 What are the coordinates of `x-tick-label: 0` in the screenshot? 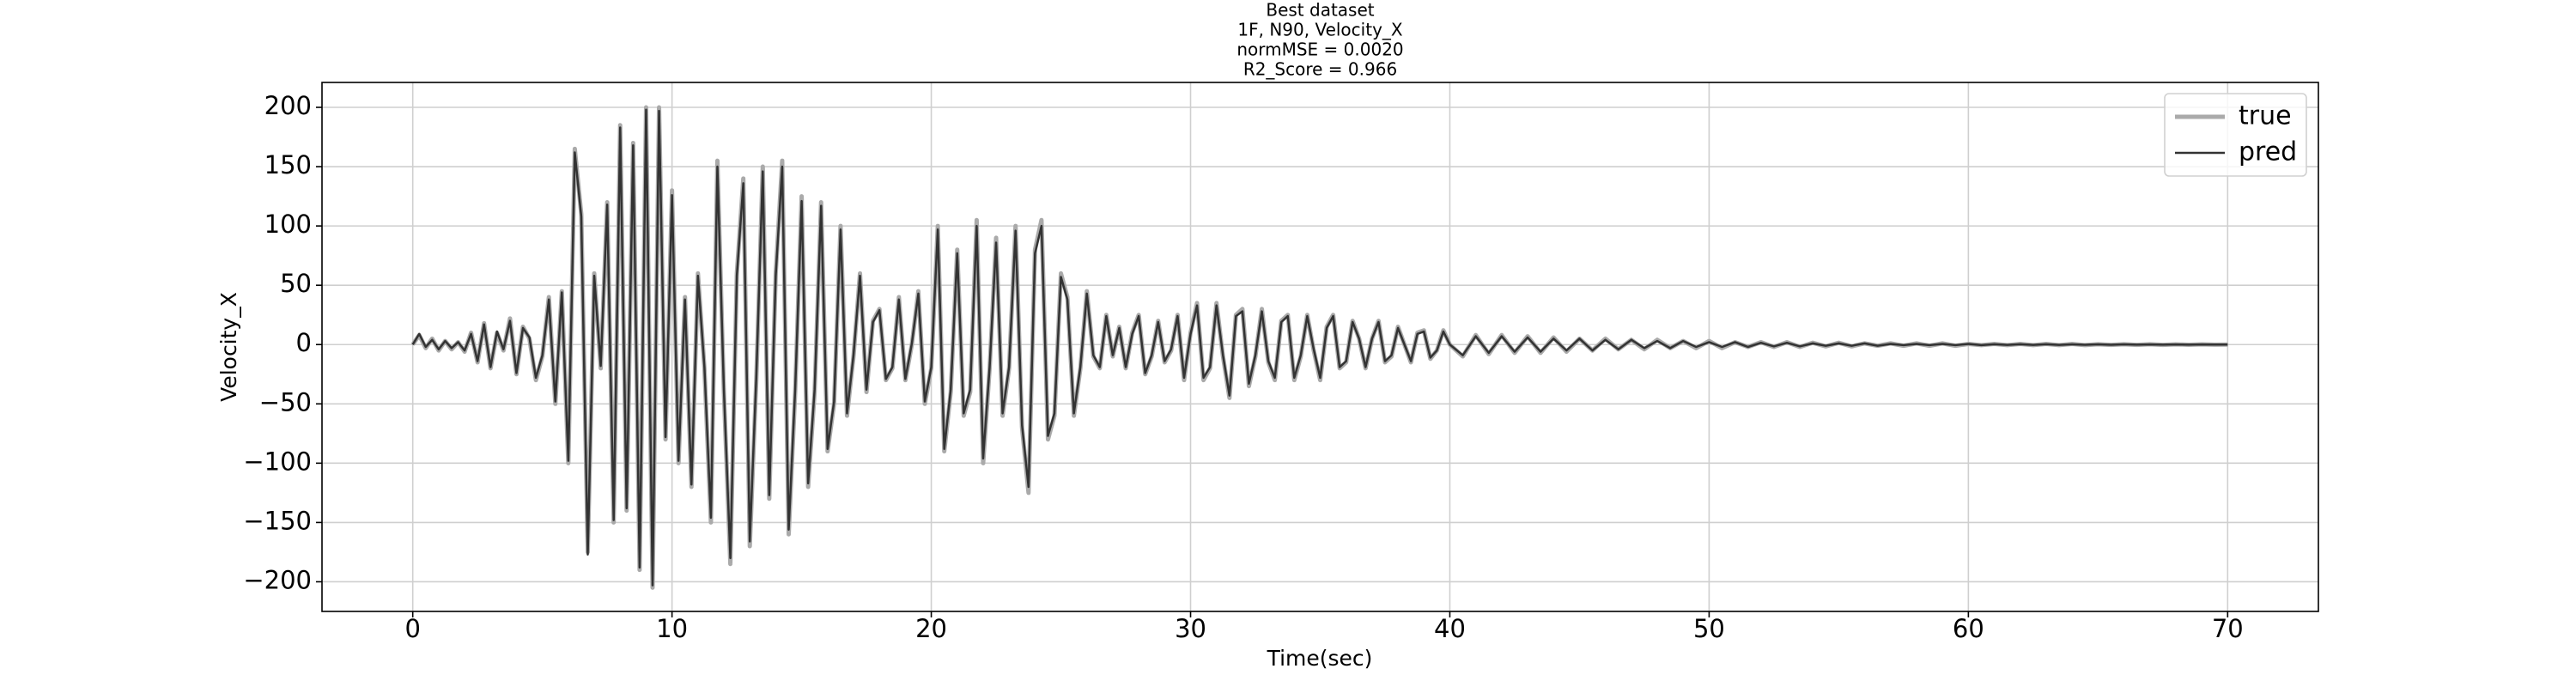 It's located at (412, 628).